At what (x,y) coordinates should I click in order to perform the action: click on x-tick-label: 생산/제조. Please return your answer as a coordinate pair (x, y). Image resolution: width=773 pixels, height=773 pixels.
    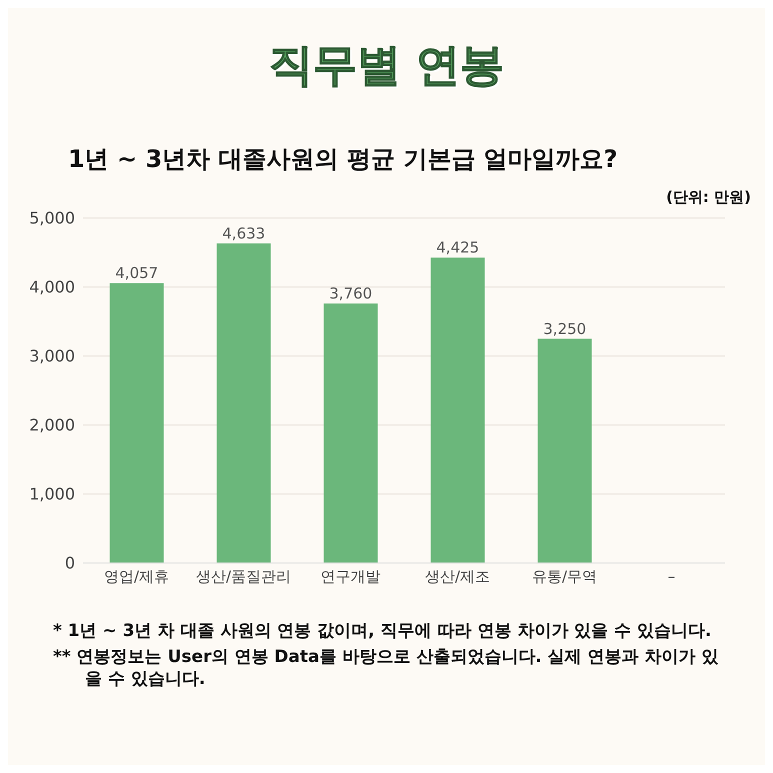
    Looking at the image, I should click on (457, 577).